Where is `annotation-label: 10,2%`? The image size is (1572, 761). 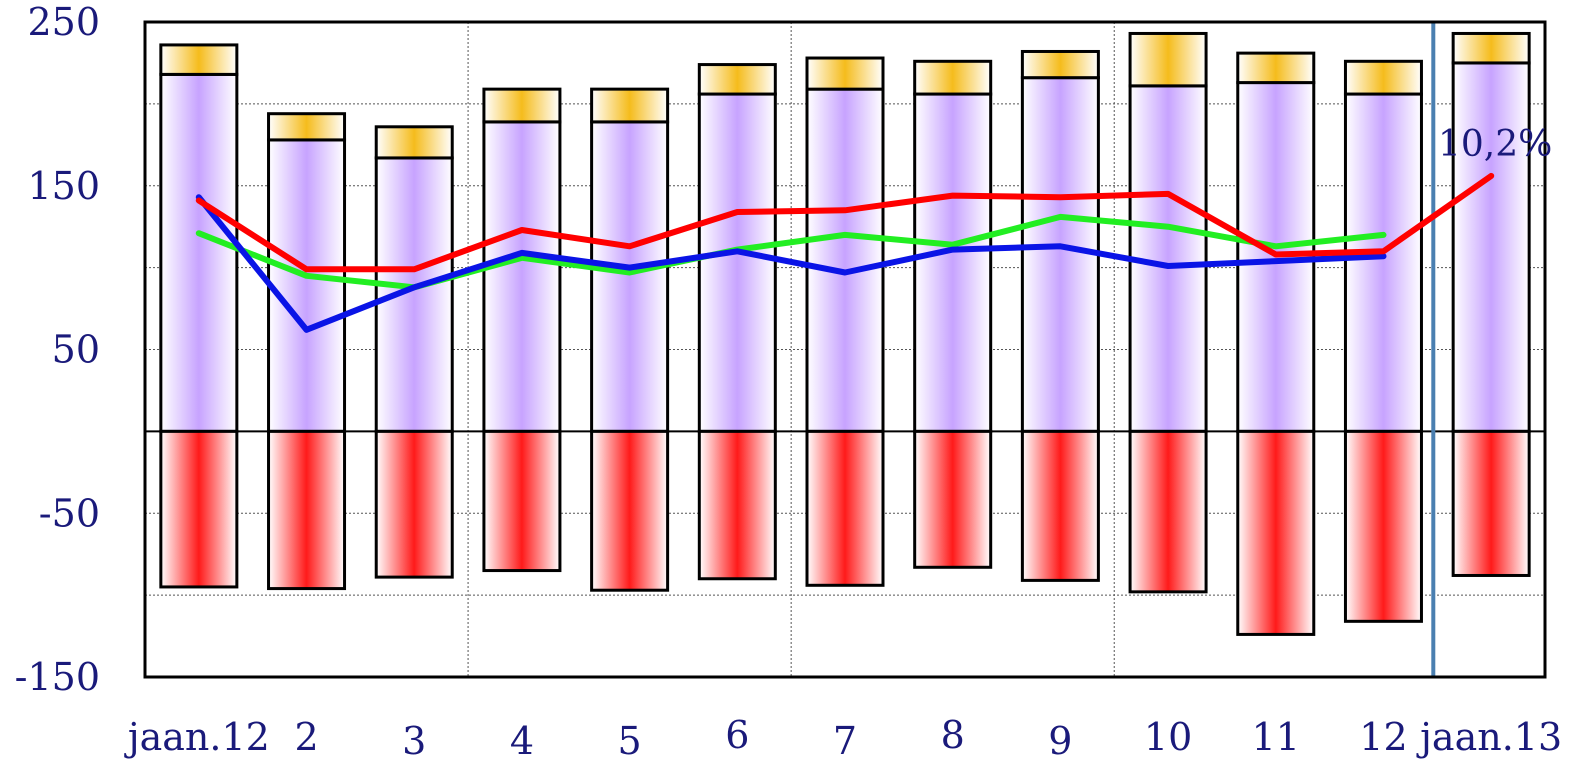
annotation-label: 10,2% is located at coordinates (1495, 144).